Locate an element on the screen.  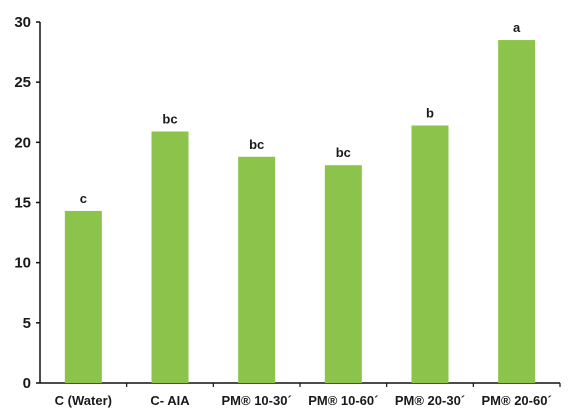
category-label-4: PM® 20-30´ is located at coordinates (430, 400).